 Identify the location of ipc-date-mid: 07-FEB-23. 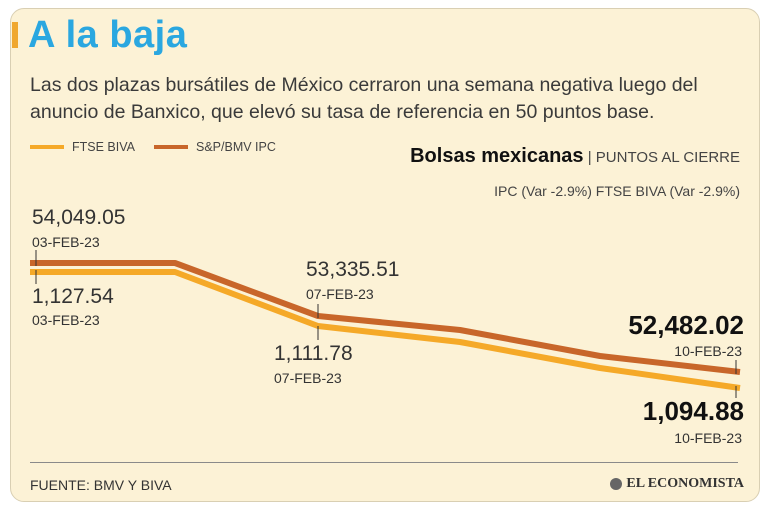
(340, 294).